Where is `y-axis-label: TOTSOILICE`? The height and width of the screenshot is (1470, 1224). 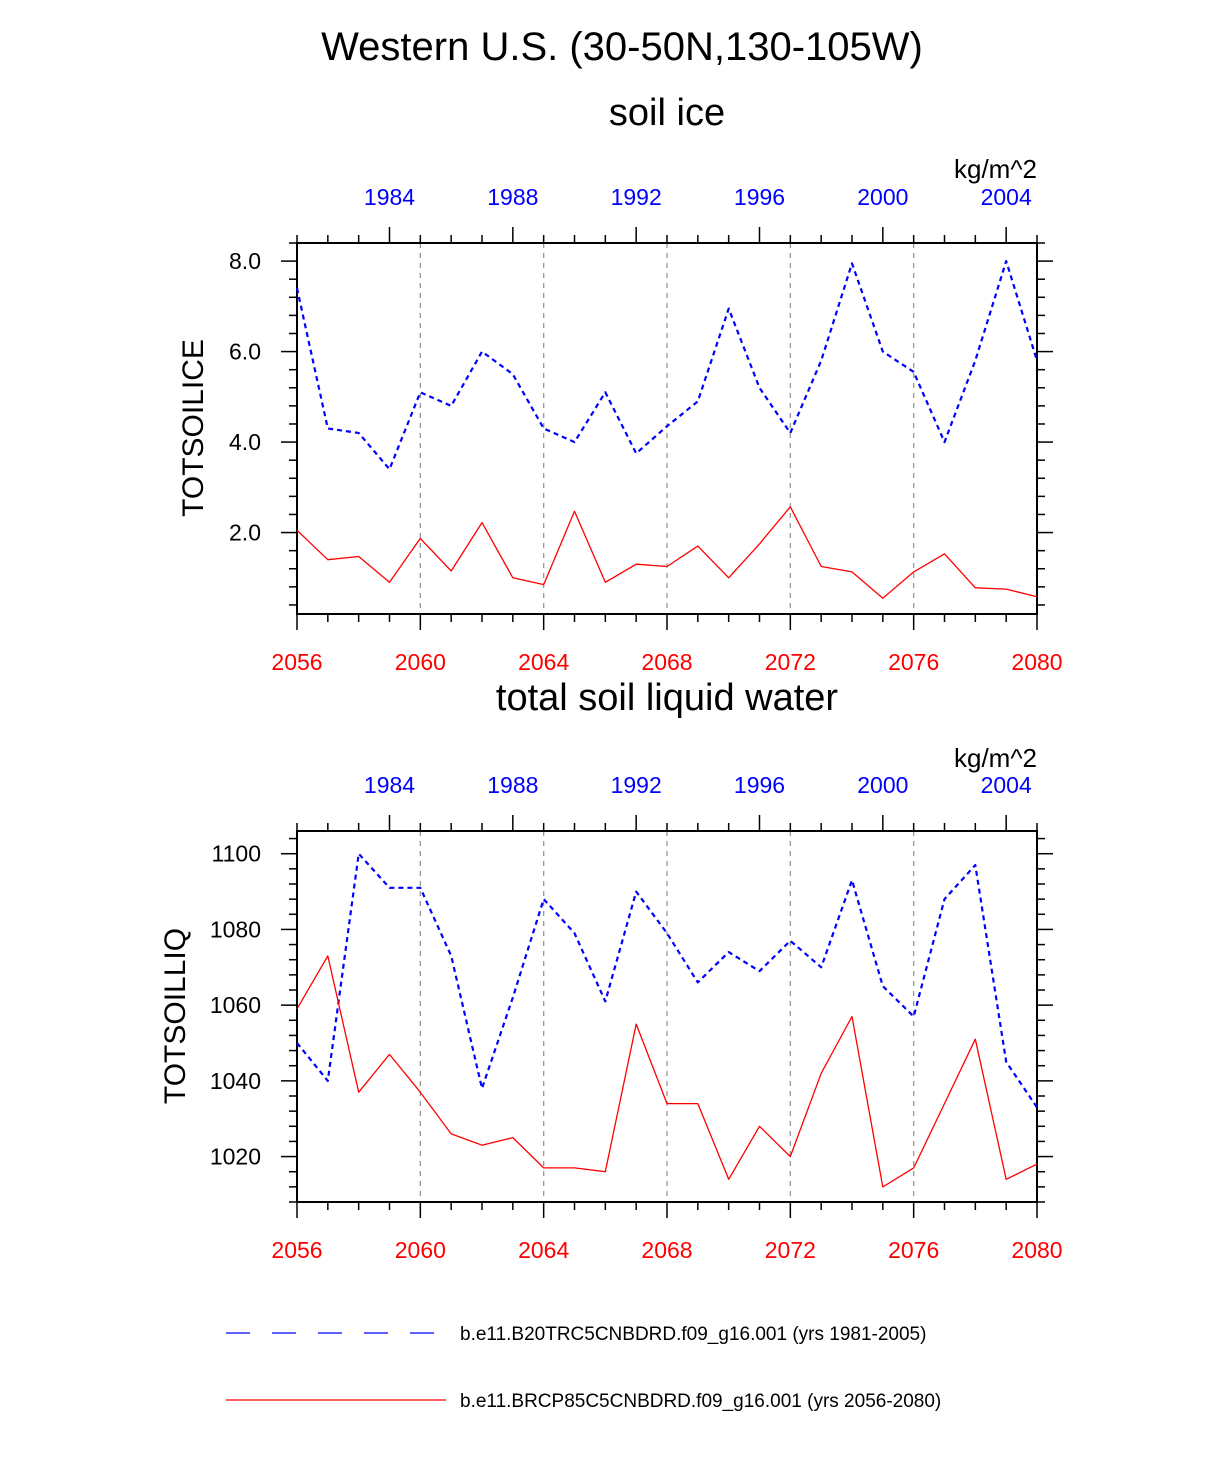 y-axis-label: TOTSOILICE is located at coordinates (193, 428).